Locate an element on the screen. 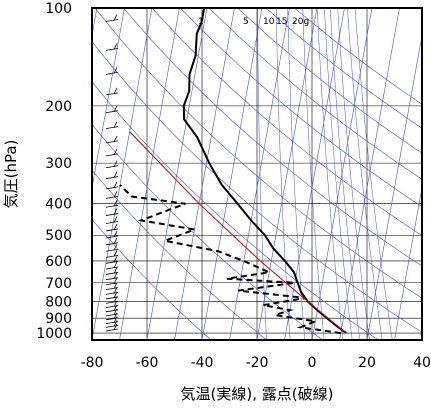  mixing-ratio-label: 5 is located at coordinates (246, 22).